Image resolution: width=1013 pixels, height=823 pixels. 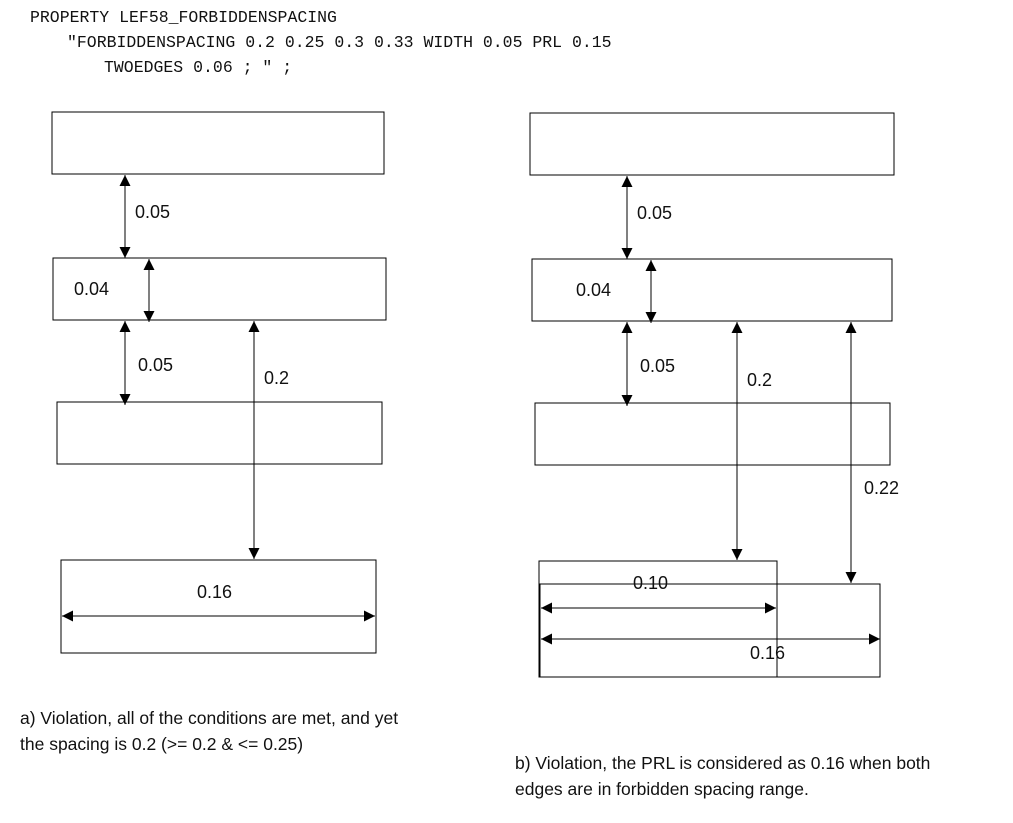 What do you see at coordinates (712, 144) in the screenshot?
I see `b-wire-top` at bounding box center [712, 144].